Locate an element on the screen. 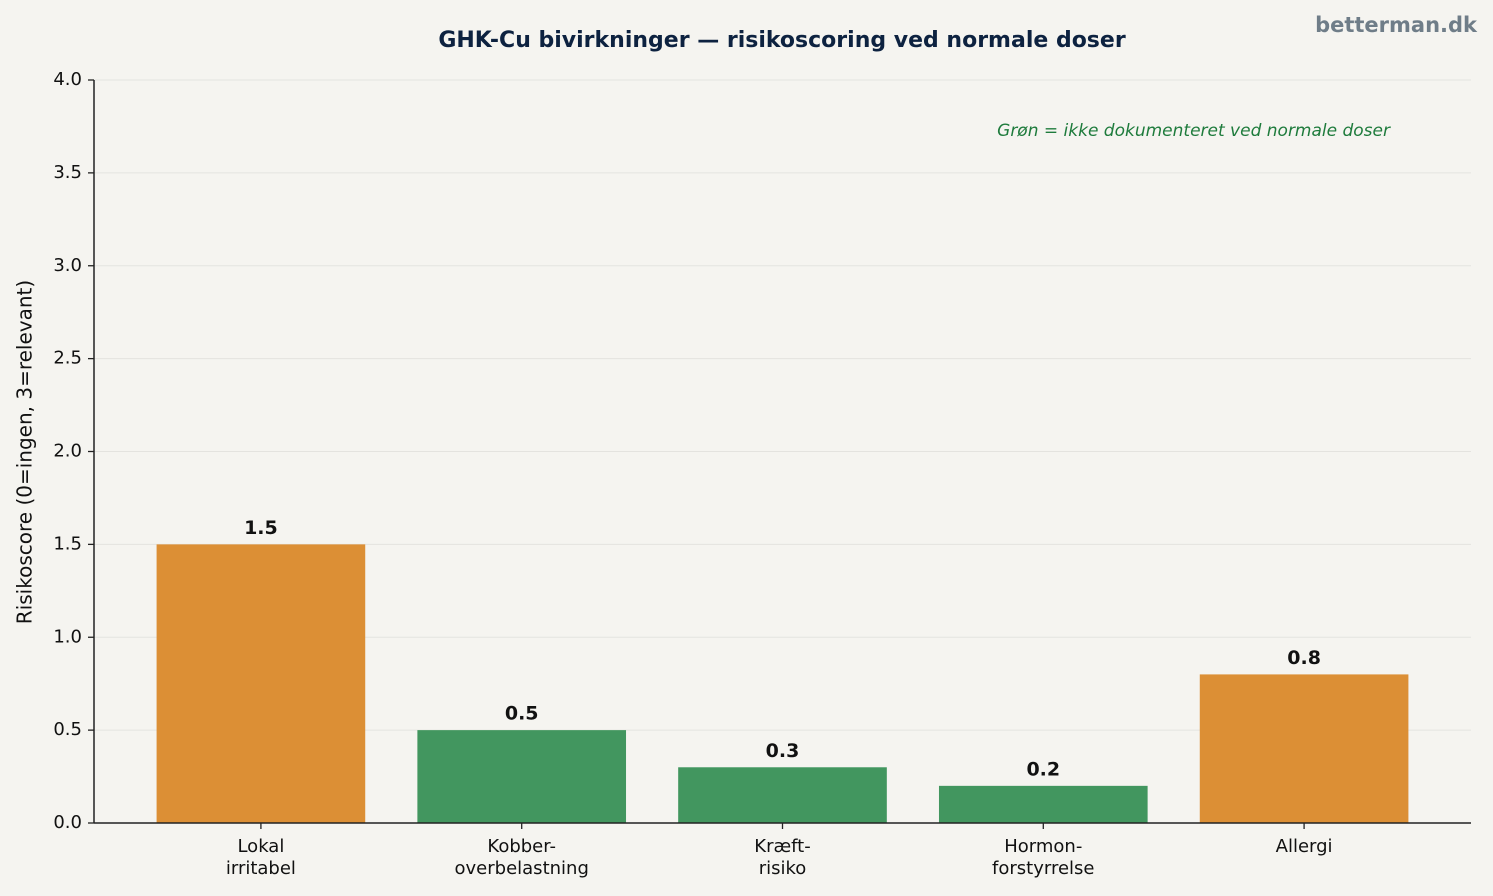  x-tick-label: Kræft- risiko is located at coordinates (782, 857).